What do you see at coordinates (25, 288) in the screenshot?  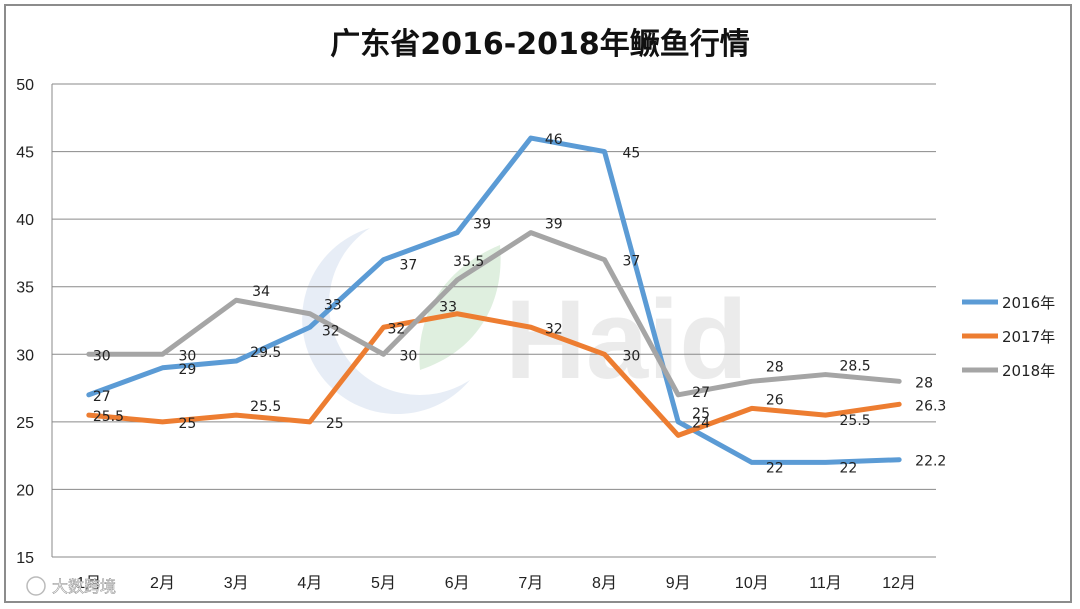 I see `y-tick-label: 35` at bounding box center [25, 288].